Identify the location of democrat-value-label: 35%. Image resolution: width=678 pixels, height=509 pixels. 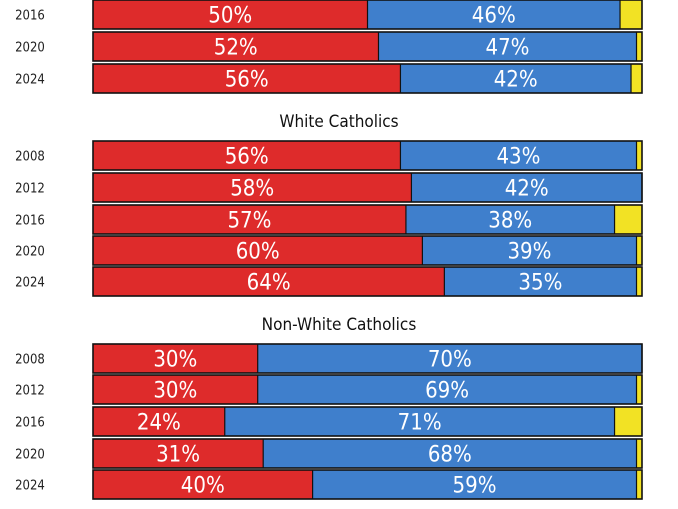
(540, 283).